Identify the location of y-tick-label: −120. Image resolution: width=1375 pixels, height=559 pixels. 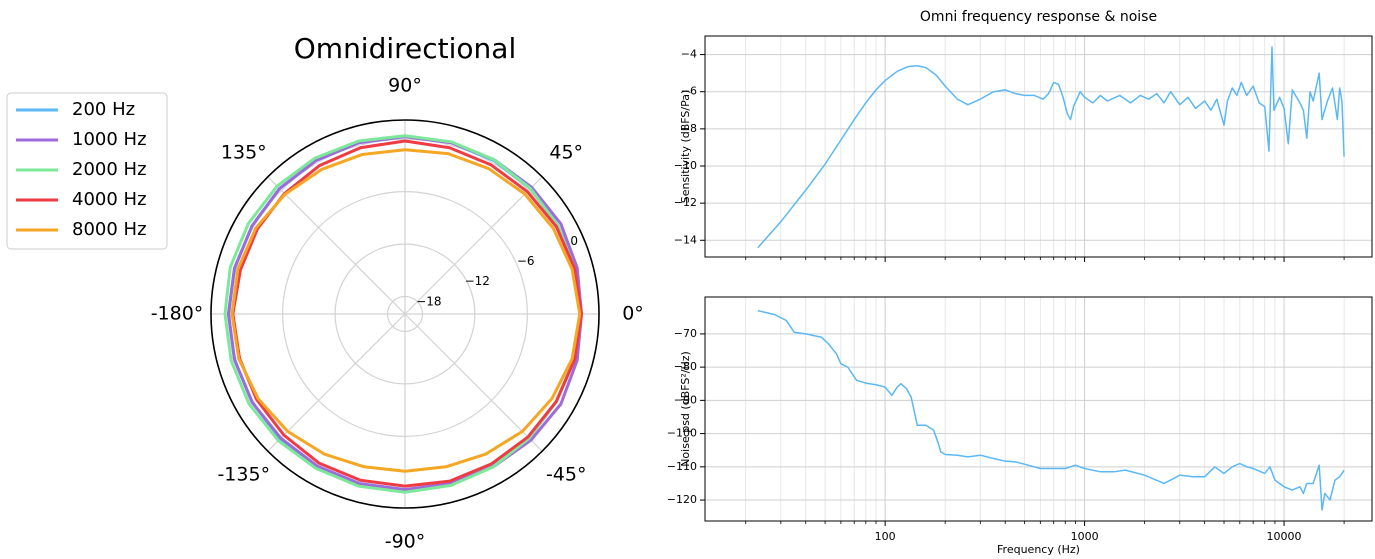
(682, 499).